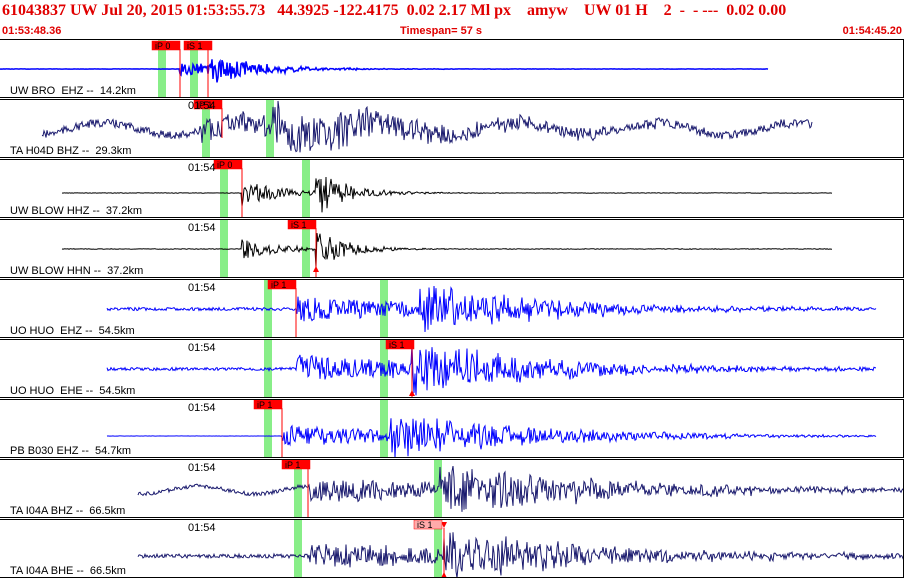 The height and width of the screenshot is (580, 905). I want to click on trace-panel-ta-i04a-bhe: iS 1 01:54 TA I04A BHE -- 66.5km, so click(452, 548).